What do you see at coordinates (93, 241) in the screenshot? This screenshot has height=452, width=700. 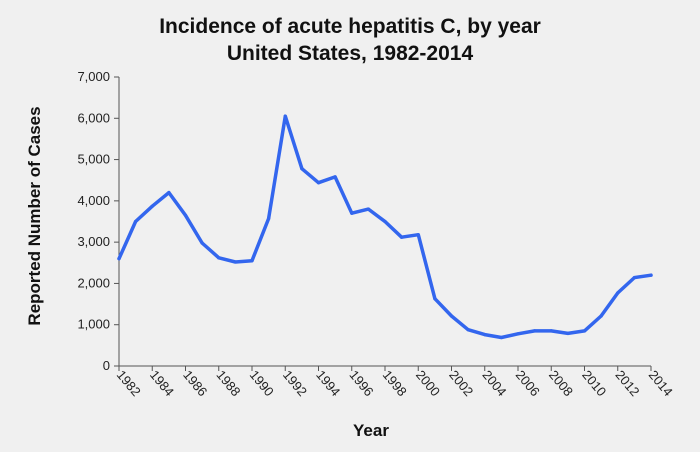 I see `y-tick-label: 3,000` at bounding box center [93, 241].